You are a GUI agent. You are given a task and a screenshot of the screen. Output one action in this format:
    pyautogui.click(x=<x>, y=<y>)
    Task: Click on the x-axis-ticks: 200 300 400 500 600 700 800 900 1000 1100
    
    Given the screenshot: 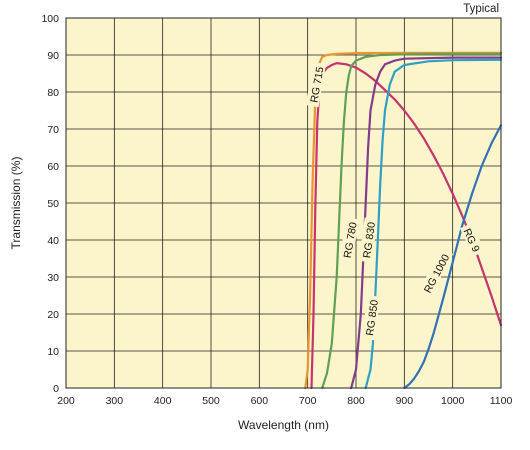 What is the action you would take?
    pyautogui.click(x=284, y=401)
    